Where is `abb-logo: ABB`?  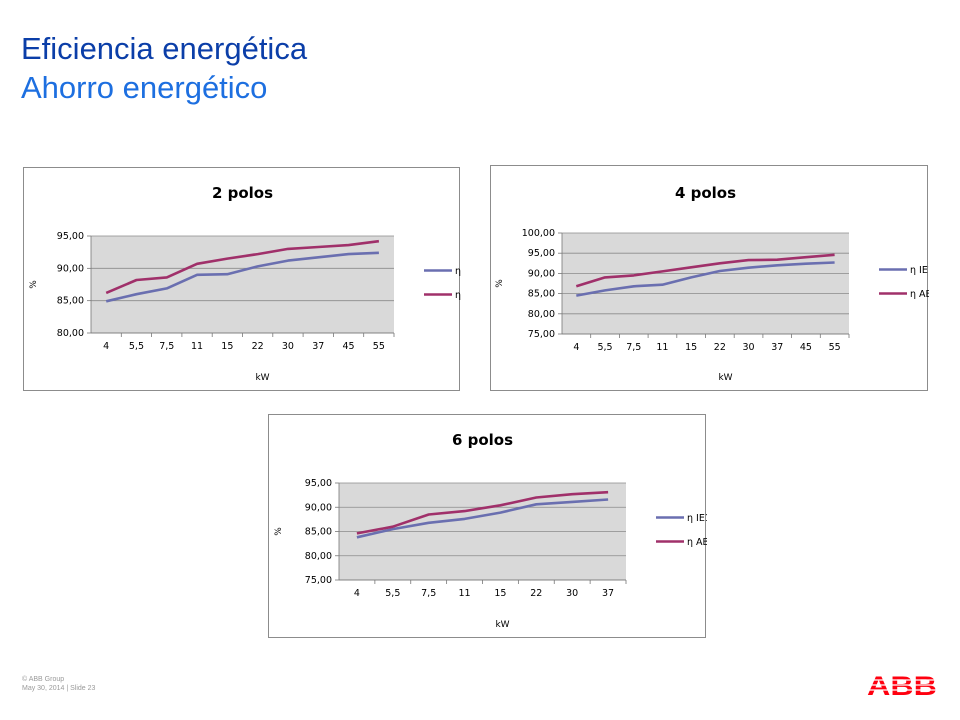 abb-logo: ABB is located at coordinates (902, 685).